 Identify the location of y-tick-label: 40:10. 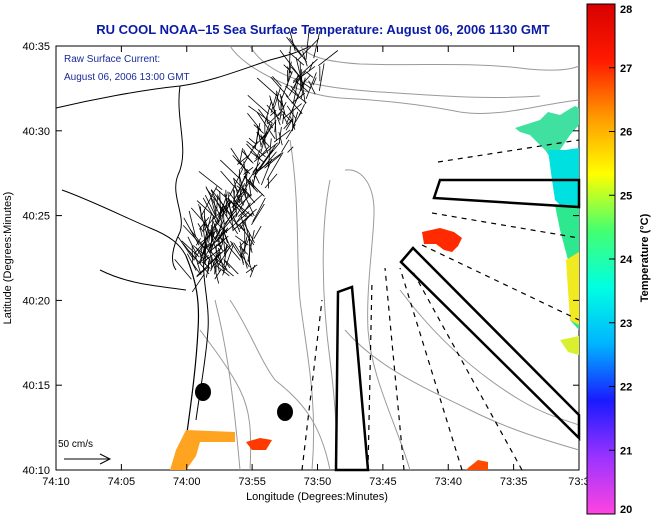
(36, 471).